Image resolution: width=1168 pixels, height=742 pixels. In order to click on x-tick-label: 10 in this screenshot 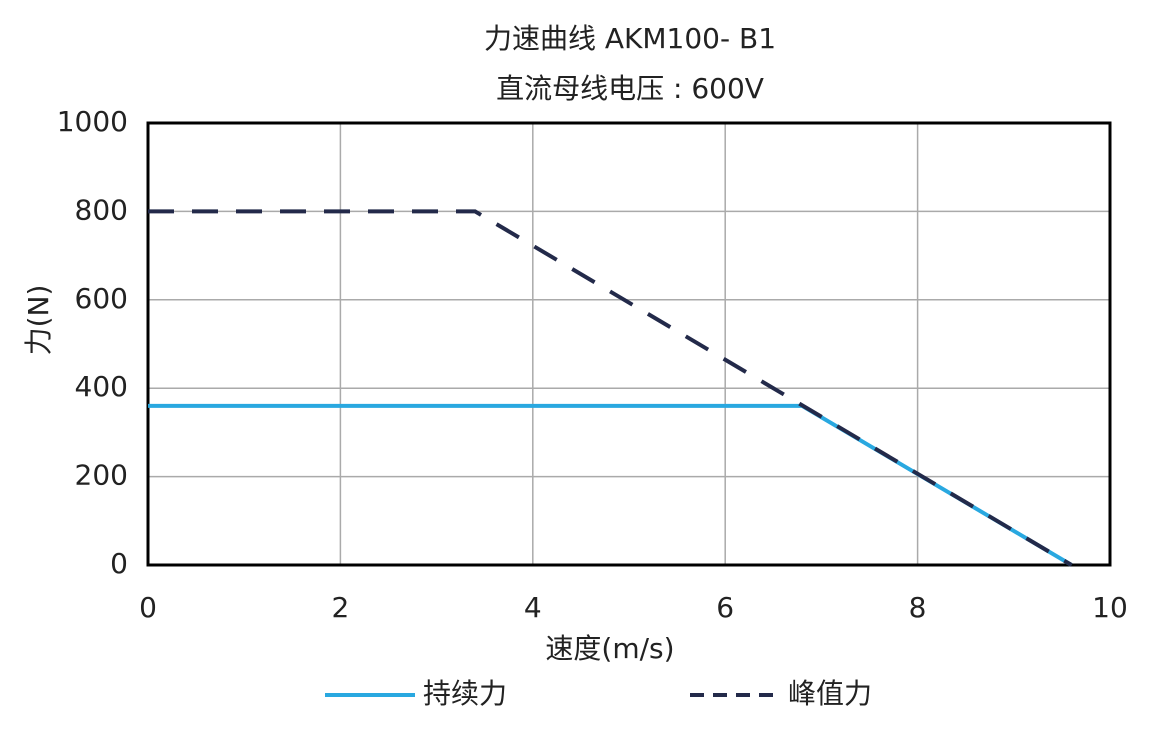, I will do `click(1110, 607)`.